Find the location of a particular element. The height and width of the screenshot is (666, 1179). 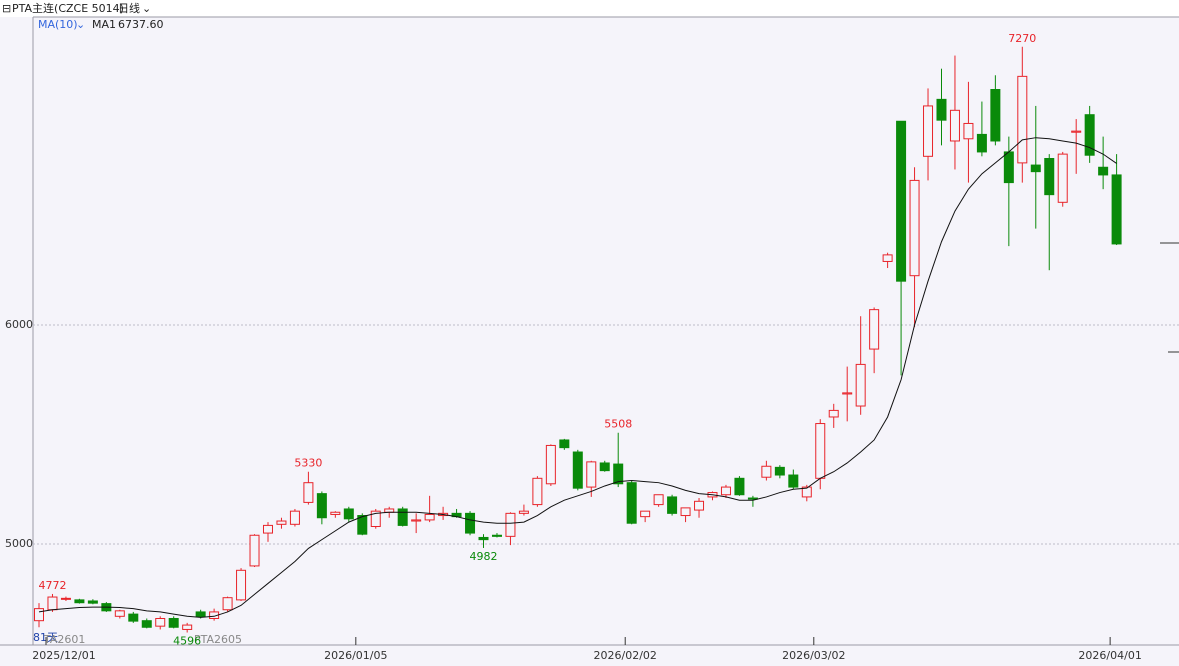

x-tick-label: 2025/12/01 is located at coordinates (63, 655).